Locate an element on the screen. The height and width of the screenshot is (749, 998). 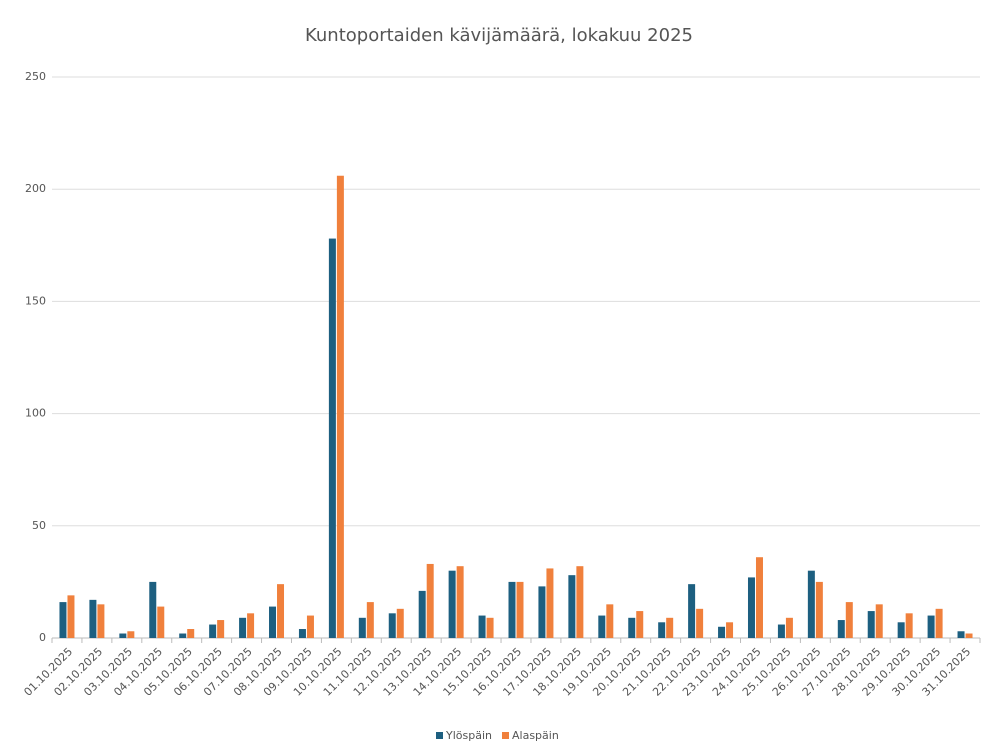
y-tick-label: 150 is located at coordinates (35, 300).